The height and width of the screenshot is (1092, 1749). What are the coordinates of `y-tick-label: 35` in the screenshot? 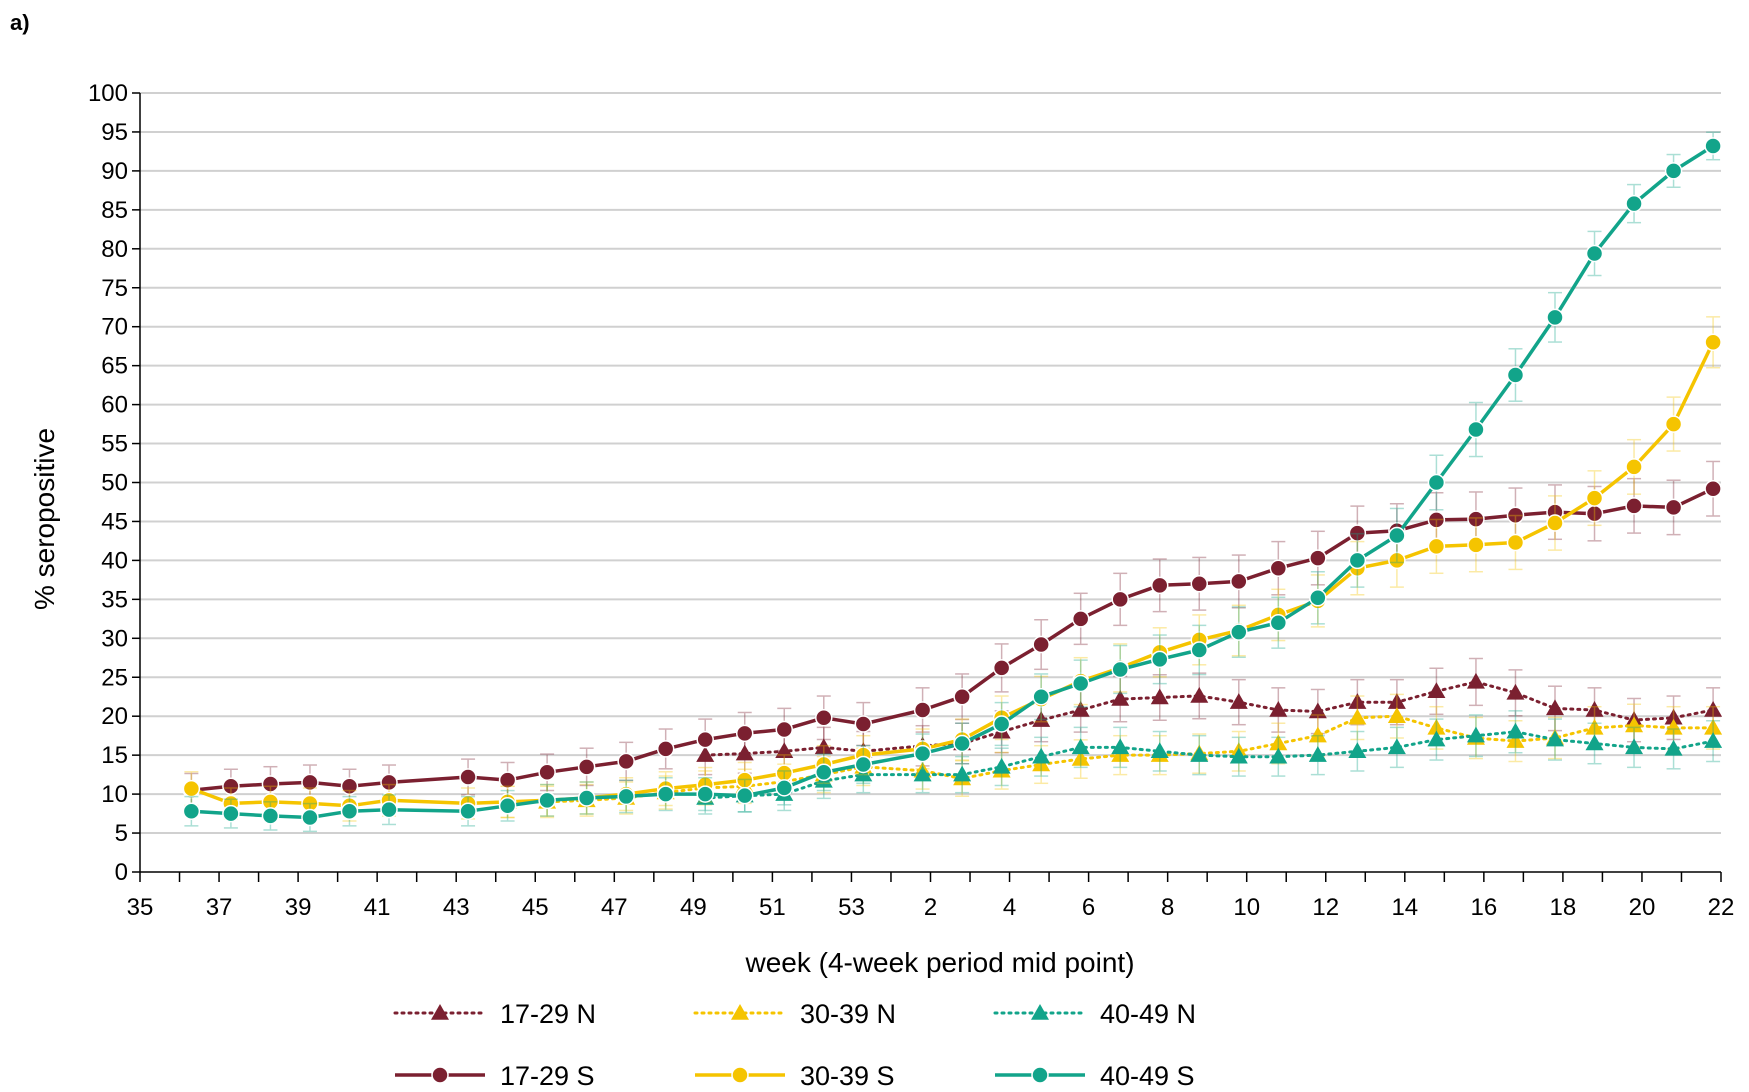 It's located at (114, 599).